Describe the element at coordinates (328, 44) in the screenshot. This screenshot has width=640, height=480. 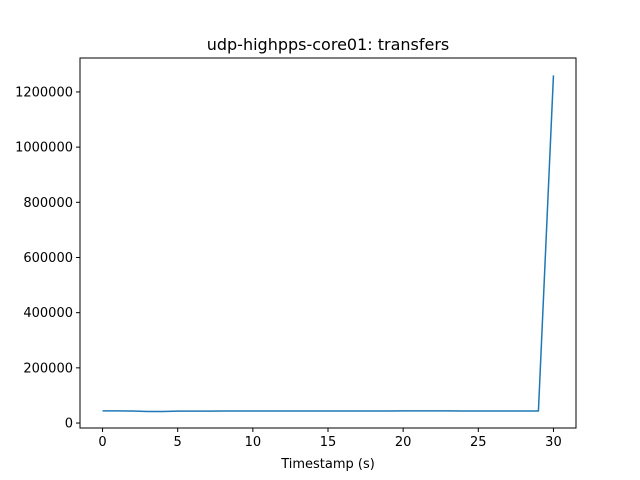
I see `chart-title: udp-highpps-core01: transfers` at that location.